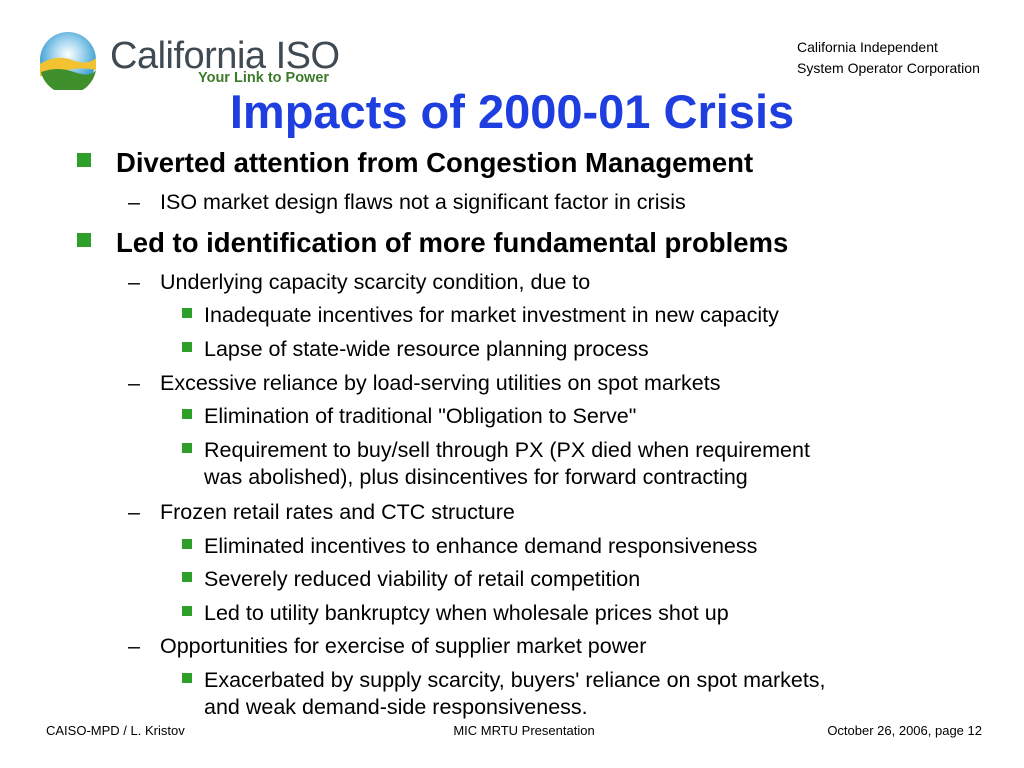 Image resolution: width=1024 pixels, height=768 pixels. Describe the element at coordinates (512, 111) in the screenshot. I see `slide-title: Impacts of 2000-01 Crisis` at that location.